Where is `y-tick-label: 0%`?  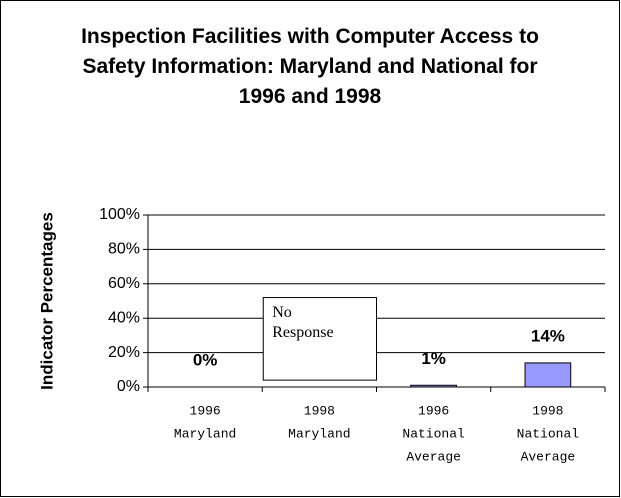
y-tick-label: 0% is located at coordinates (128, 386).